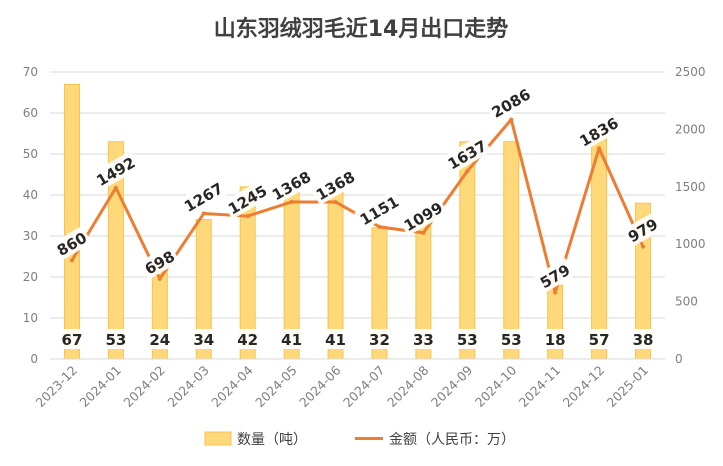  Describe the element at coordinates (690, 72) in the screenshot. I see `y-right-tick-label: 2500` at that location.